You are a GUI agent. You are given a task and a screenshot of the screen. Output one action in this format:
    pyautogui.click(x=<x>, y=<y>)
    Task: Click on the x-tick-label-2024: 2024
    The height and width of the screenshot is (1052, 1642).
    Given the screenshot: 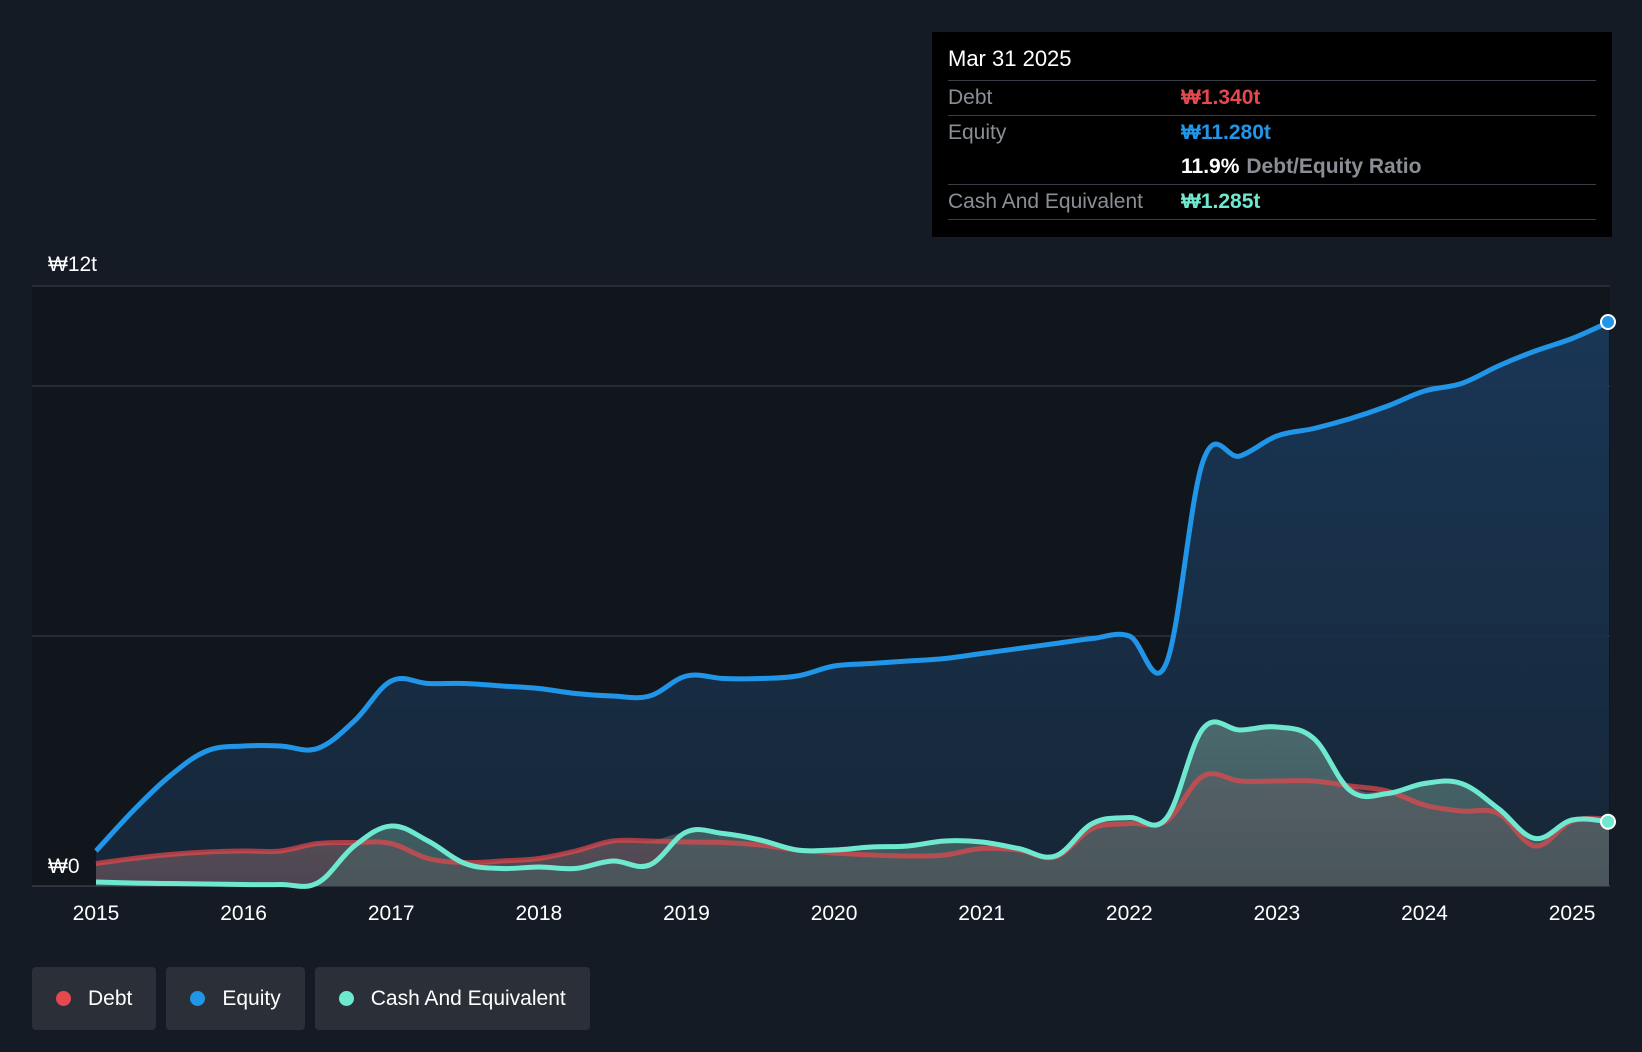 What is the action you would take?
    pyautogui.click(x=1424, y=913)
    